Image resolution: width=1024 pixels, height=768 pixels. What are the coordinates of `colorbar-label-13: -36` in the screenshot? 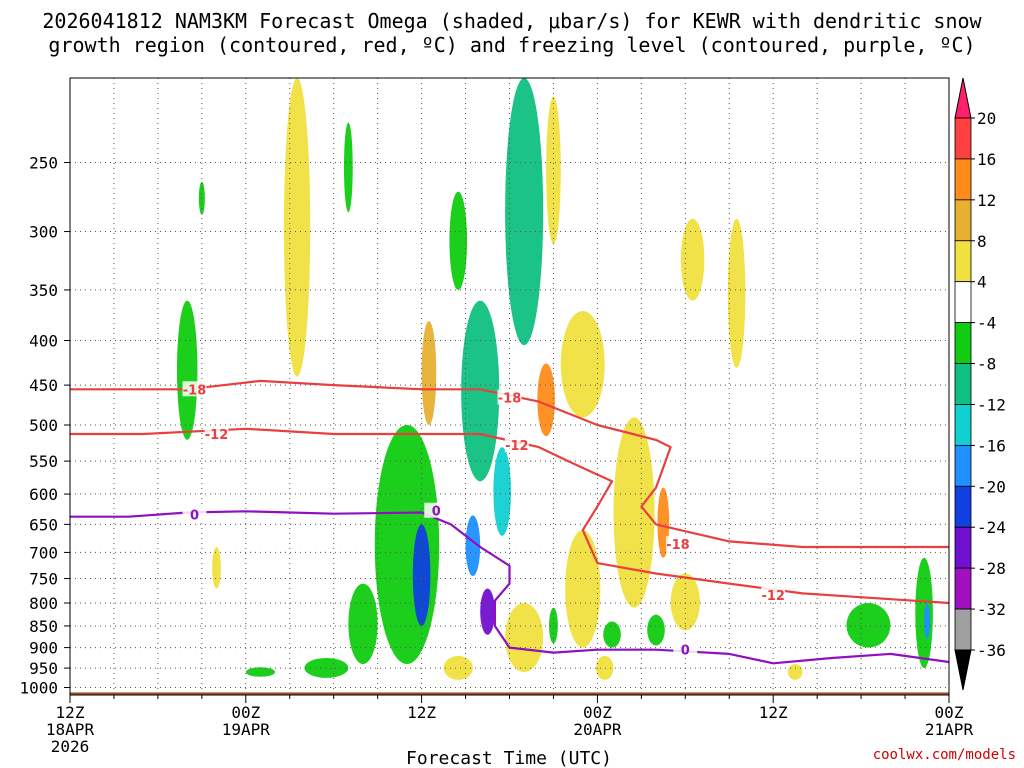 It's located at (991, 650).